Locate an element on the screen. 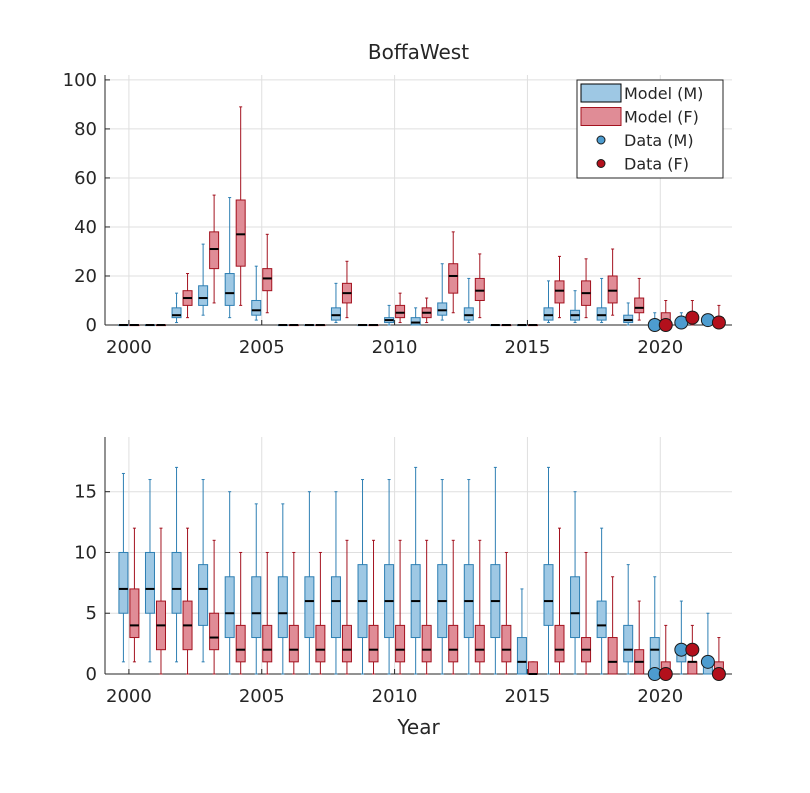 This screenshot has width=810, height=793. legend-label: Data (F) is located at coordinates (656, 164).